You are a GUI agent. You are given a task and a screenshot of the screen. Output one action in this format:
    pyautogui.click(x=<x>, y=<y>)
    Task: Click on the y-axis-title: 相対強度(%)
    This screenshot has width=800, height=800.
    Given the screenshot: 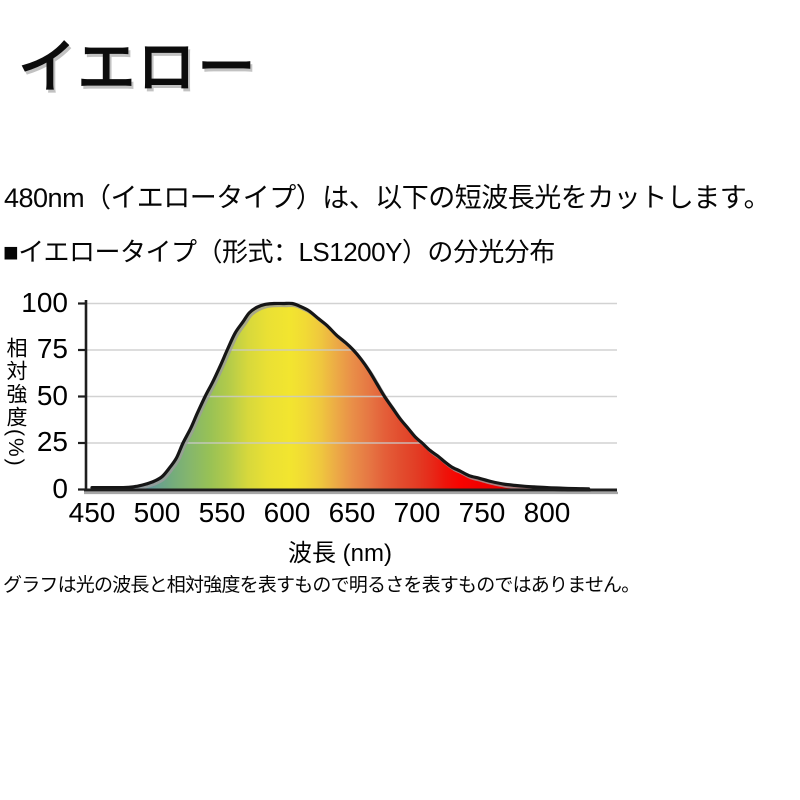 What is the action you would take?
    pyautogui.click(x=15, y=402)
    